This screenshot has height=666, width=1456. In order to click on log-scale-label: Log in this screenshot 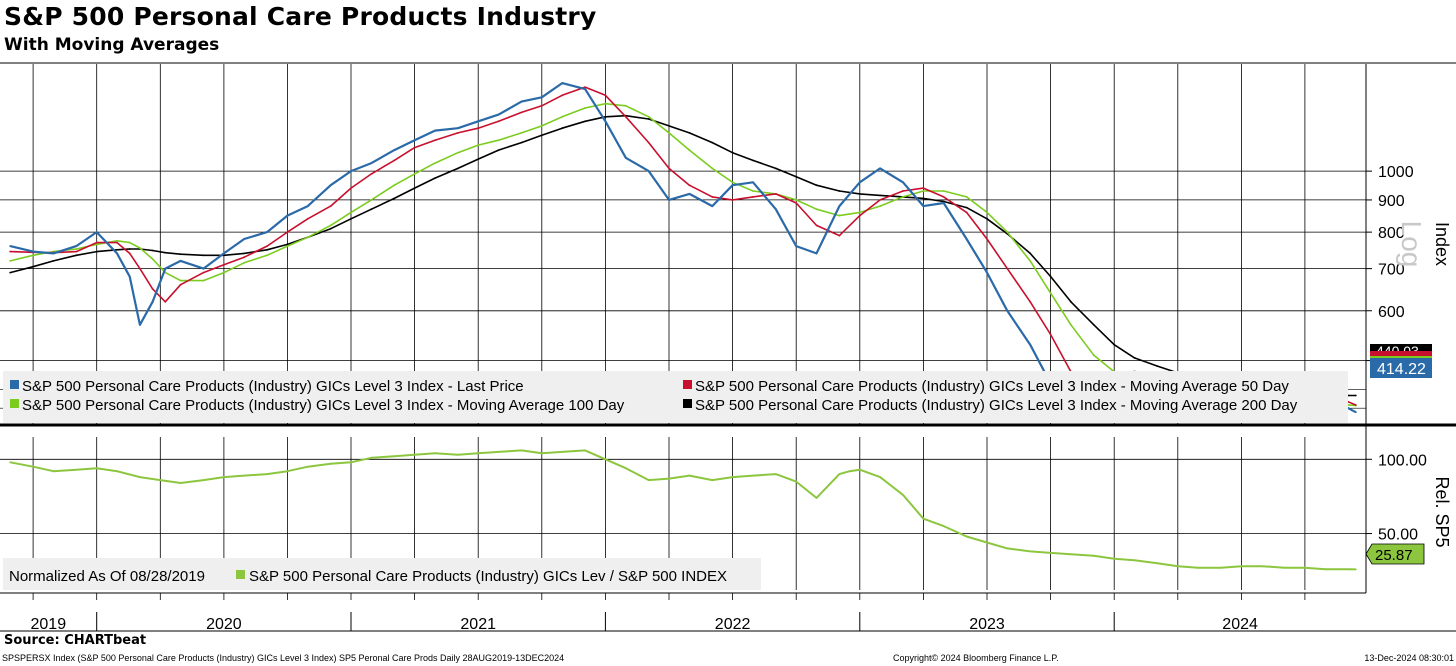, I will do `click(1411, 244)`.